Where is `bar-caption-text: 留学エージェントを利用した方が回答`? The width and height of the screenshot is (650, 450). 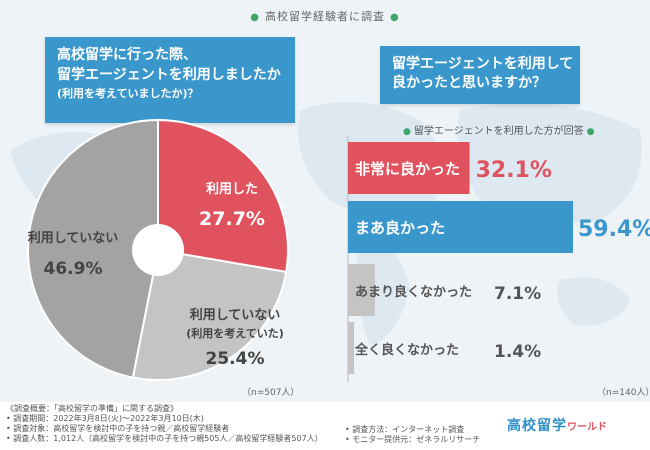 bar-caption-text: 留学エージェントを利用した方が回答 is located at coordinates (498, 131).